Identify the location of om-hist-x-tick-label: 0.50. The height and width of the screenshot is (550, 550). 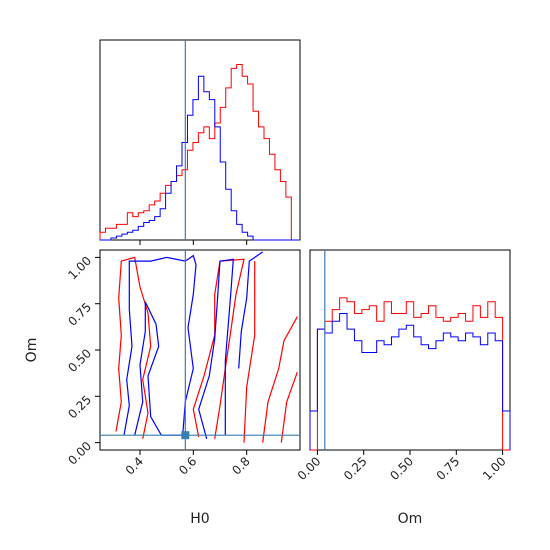
(401, 468).